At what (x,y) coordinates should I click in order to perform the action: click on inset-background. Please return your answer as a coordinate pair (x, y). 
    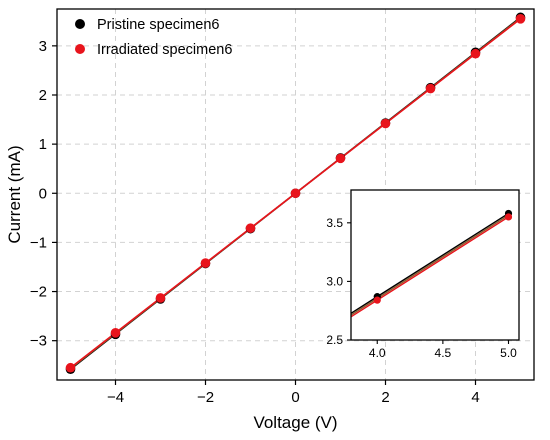
    Looking at the image, I should click on (435, 265).